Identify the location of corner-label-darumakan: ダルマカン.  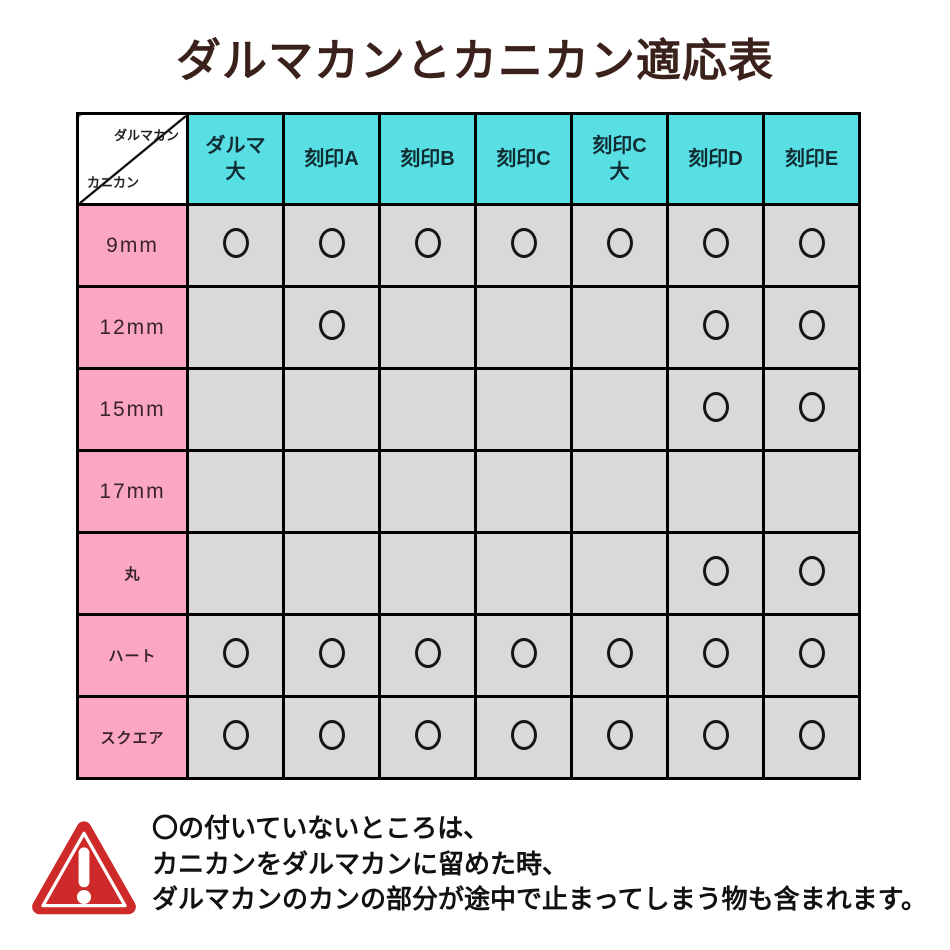
(146, 135).